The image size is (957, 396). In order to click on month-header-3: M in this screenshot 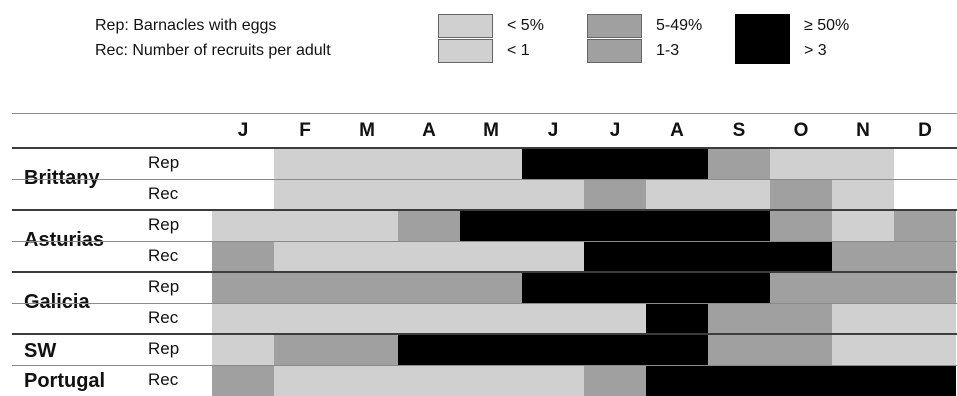, I will do `click(367, 130)`.